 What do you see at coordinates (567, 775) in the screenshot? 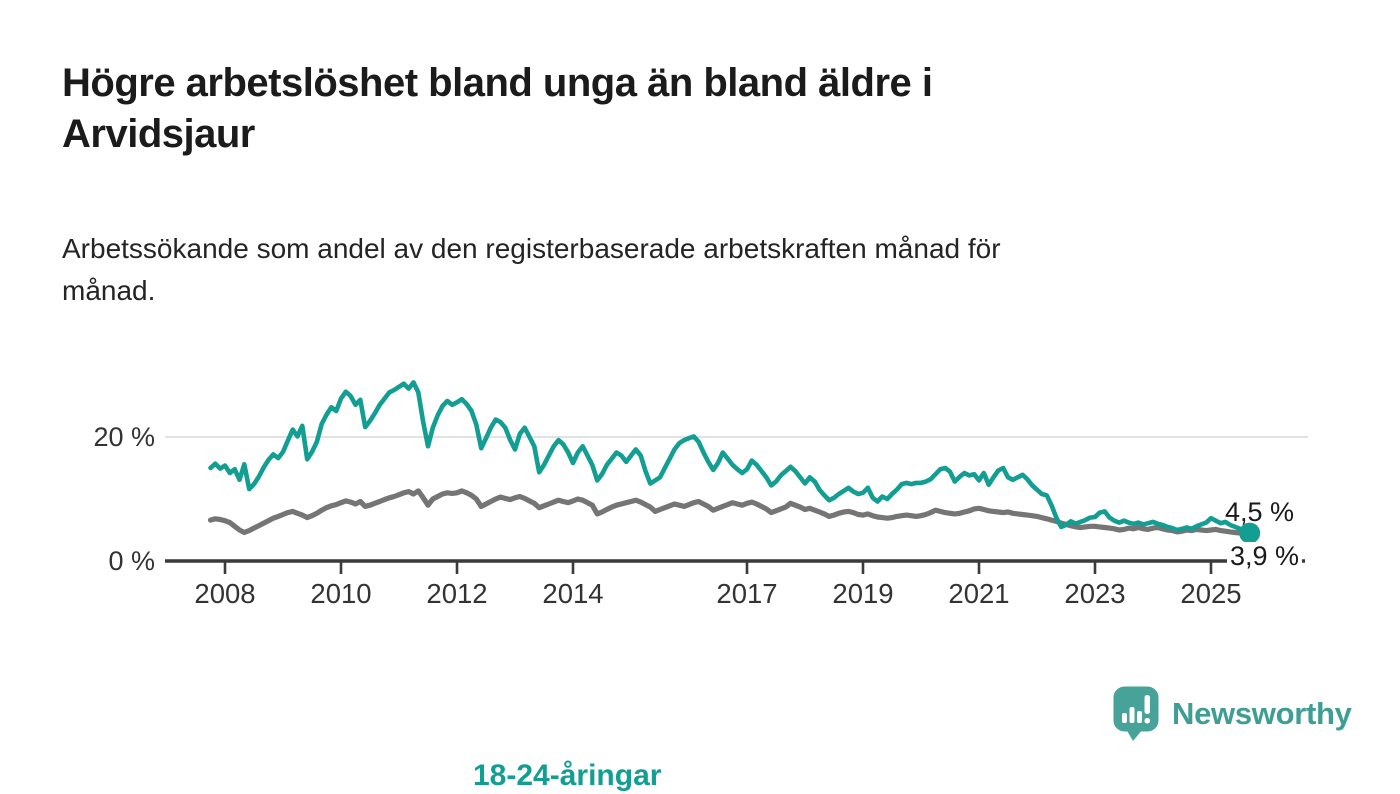
I see `series-label-young: 18-24-åringar` at bounding box center [567, 775].